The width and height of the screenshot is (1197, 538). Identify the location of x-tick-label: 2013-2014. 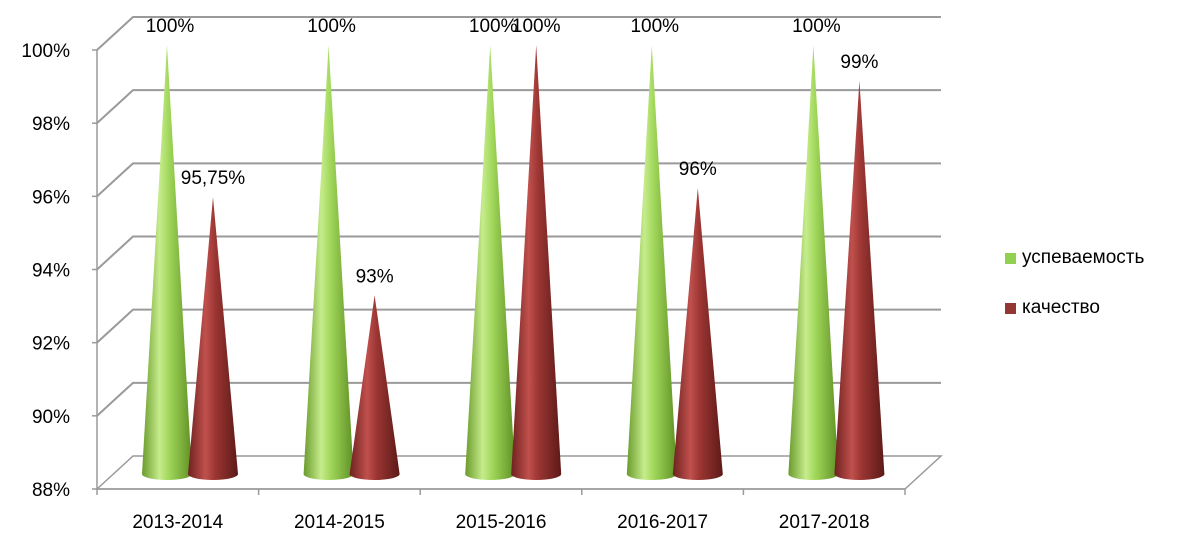
(177, 522).